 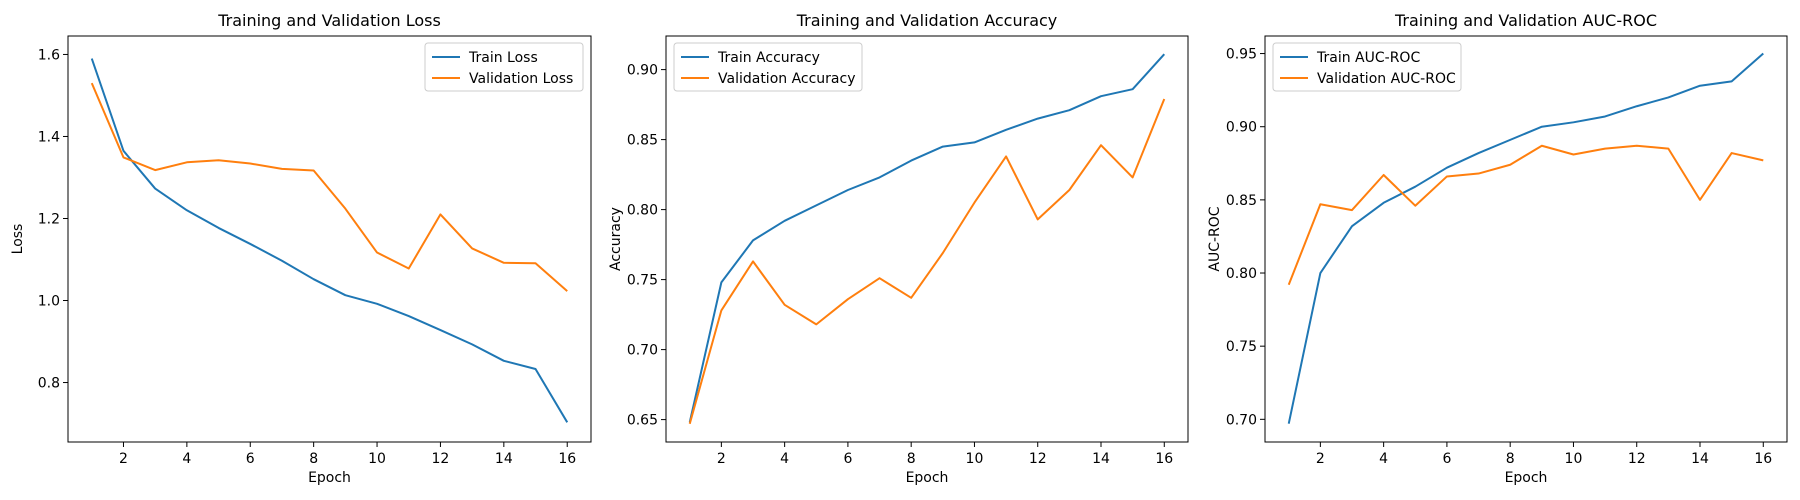 I want to click on legend: Train Loss Validation Loss, so click(x=504, y=67).